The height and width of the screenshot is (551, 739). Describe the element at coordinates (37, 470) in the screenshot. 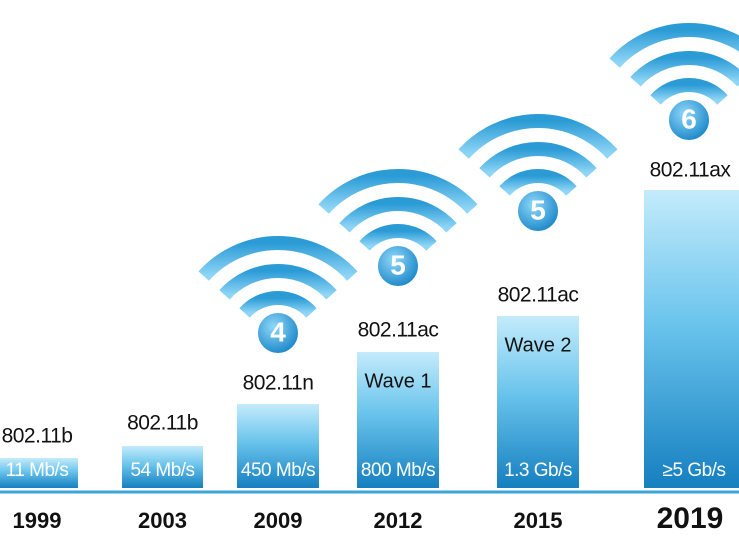

I see `speed-label: 11 Mb/s` at that location.